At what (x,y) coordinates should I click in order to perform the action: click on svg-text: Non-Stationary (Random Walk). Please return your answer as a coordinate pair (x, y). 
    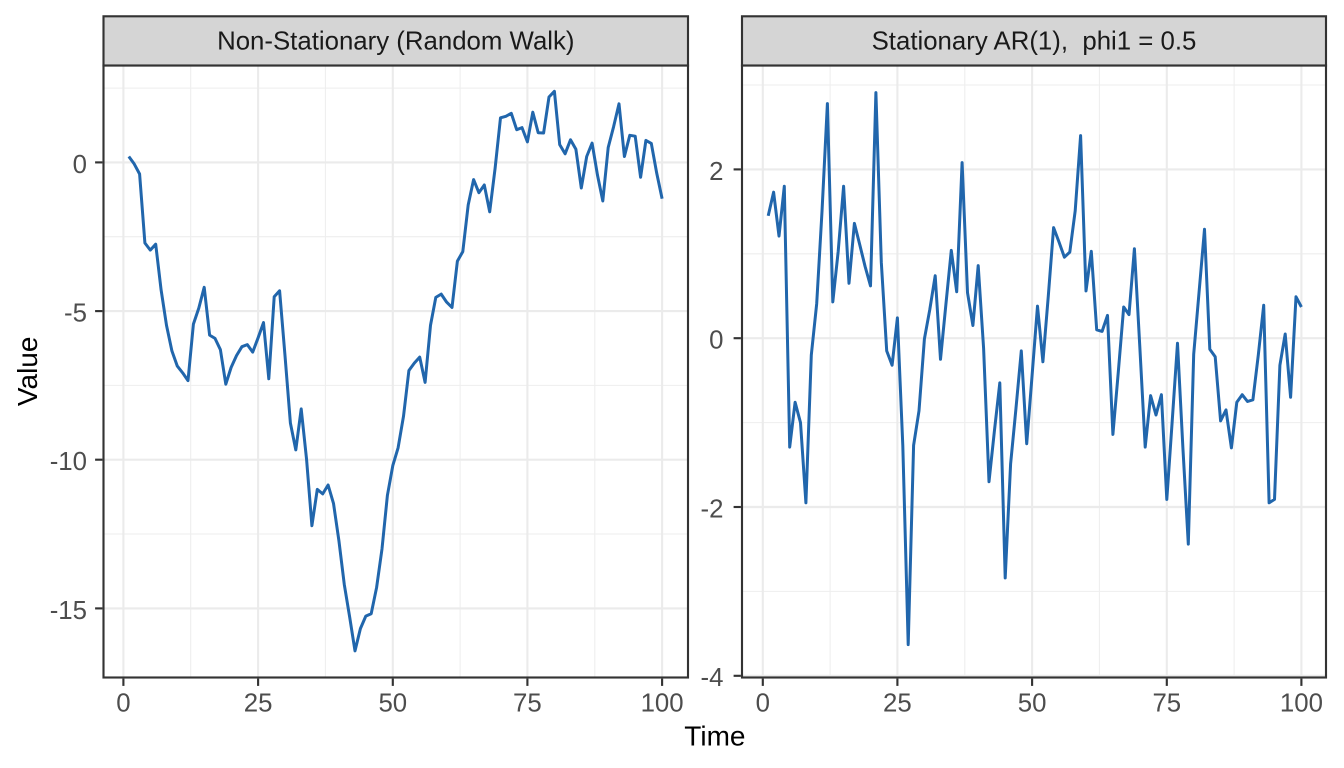
    Looking at the image, I should click on (395, 42).